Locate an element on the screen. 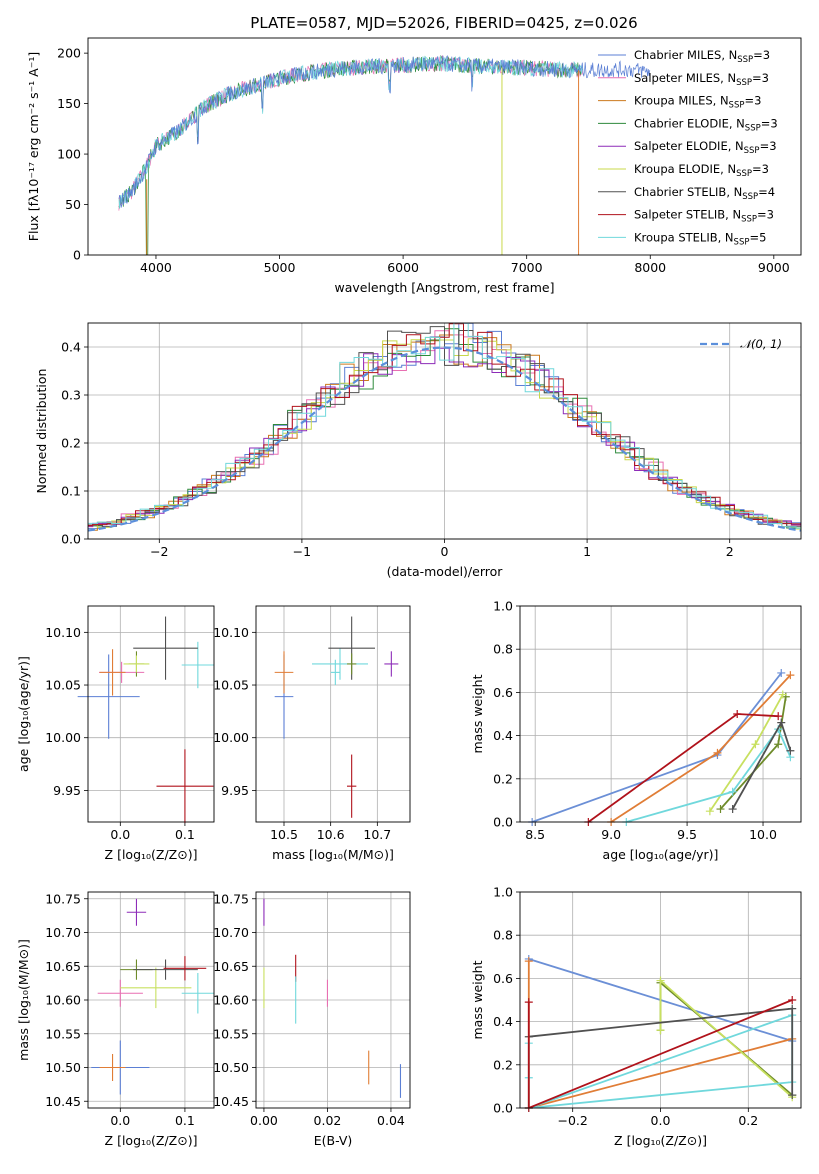 This screenshot has width=819, height=1174. spectrum-line-cm is located at coordinates (384, 131).